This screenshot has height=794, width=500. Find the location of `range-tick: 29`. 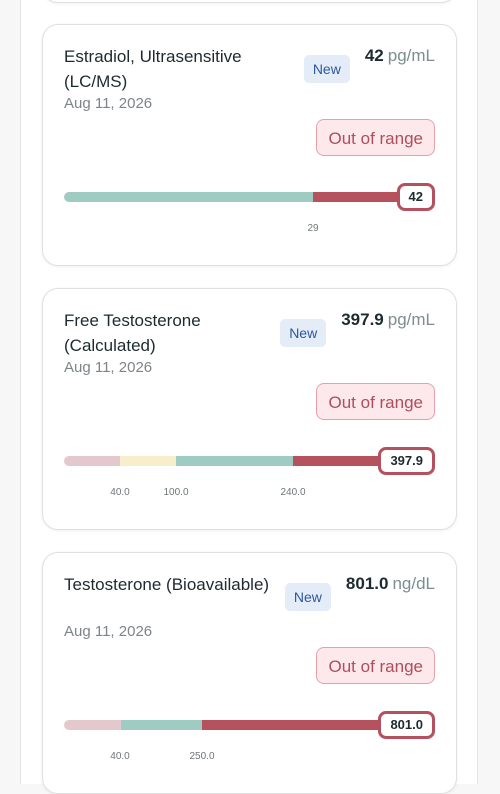

range-tick: 29 is located at coordinates (313, 228).